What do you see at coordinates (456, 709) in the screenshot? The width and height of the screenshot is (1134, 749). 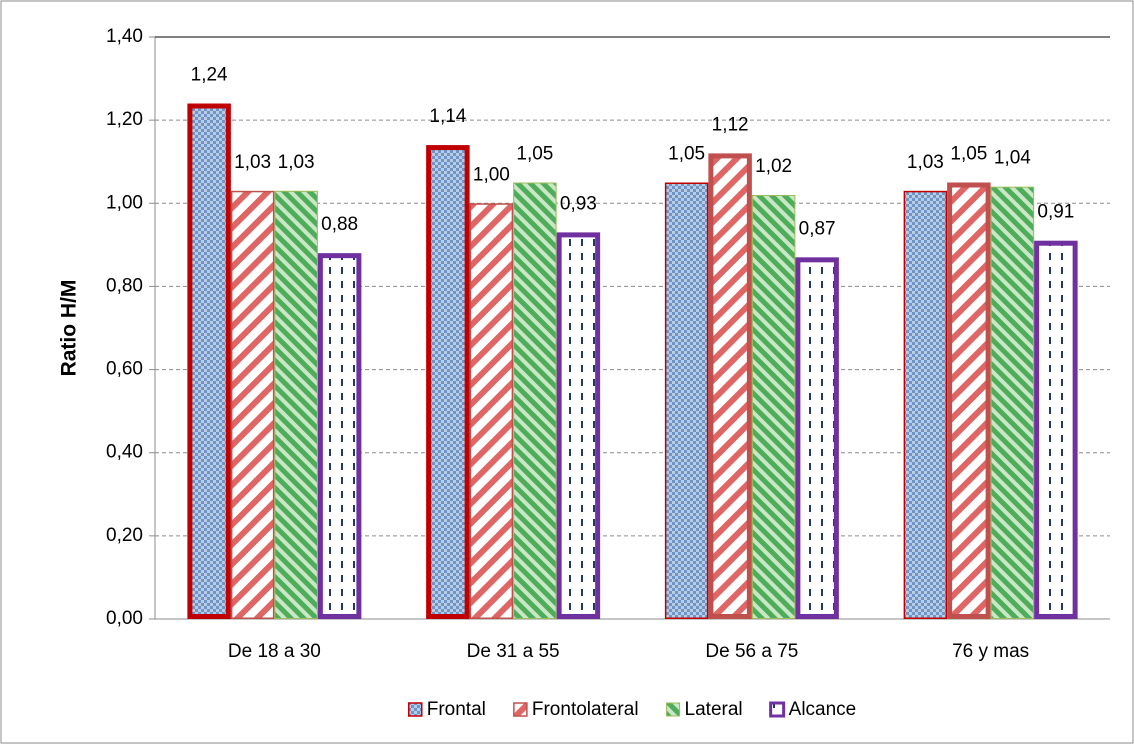 I see `legend-label: Frontal` at bounding box center [456, 709].